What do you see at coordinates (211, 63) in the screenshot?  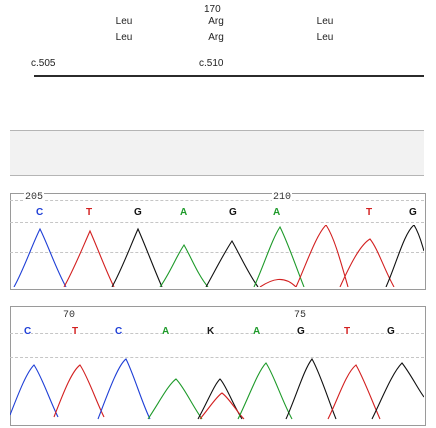 I see `cdna-position-right: c.510` at bounding box center [211, 63].